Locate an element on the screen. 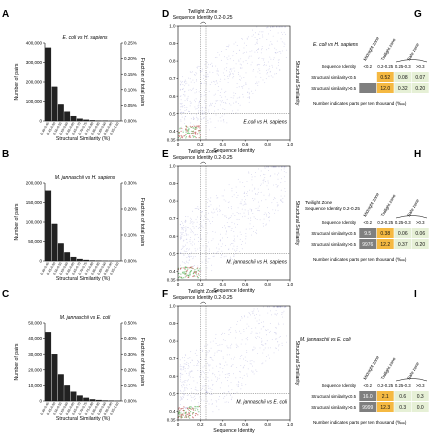 The width and height of the screenshot is (429, 440). x-axis-title: Sequence Identity is located at coordinates (234, 151).